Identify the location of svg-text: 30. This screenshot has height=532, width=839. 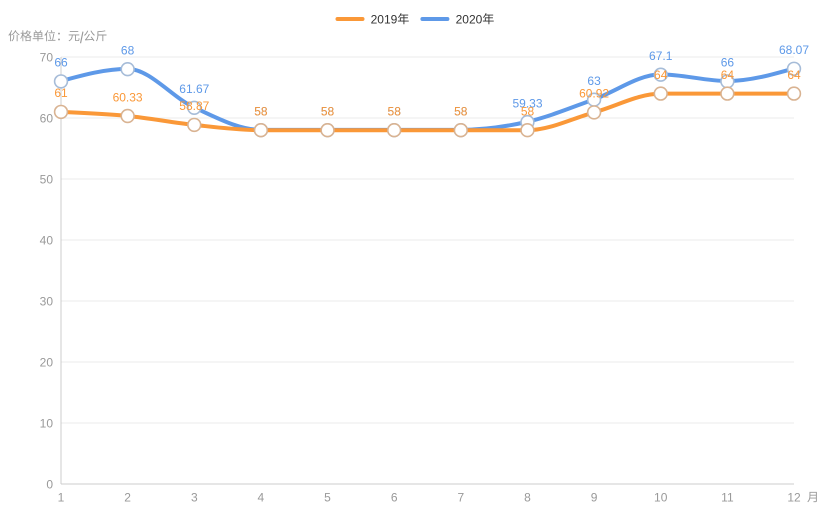
(47, 301).